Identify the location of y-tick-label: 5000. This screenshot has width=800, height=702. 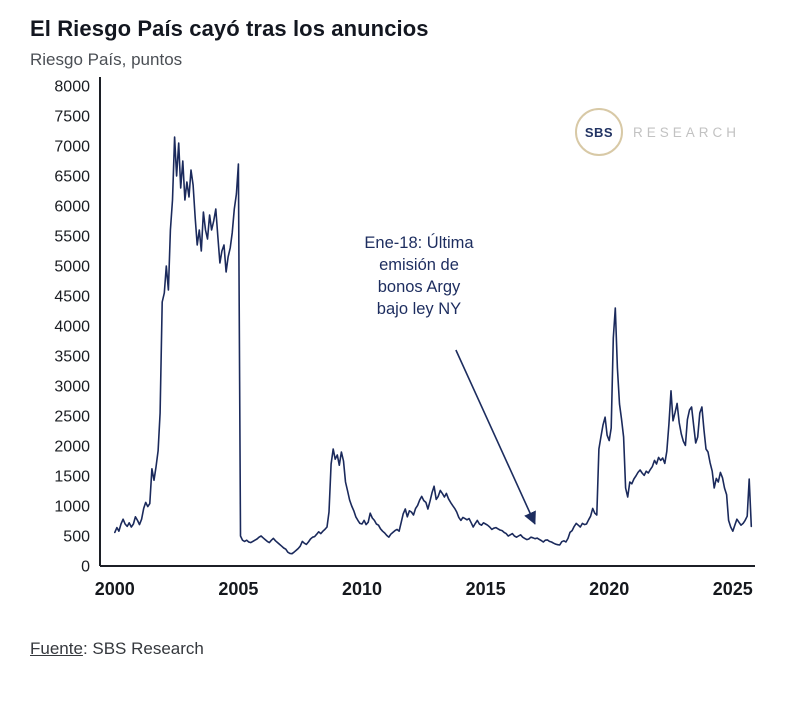
(72, 267).